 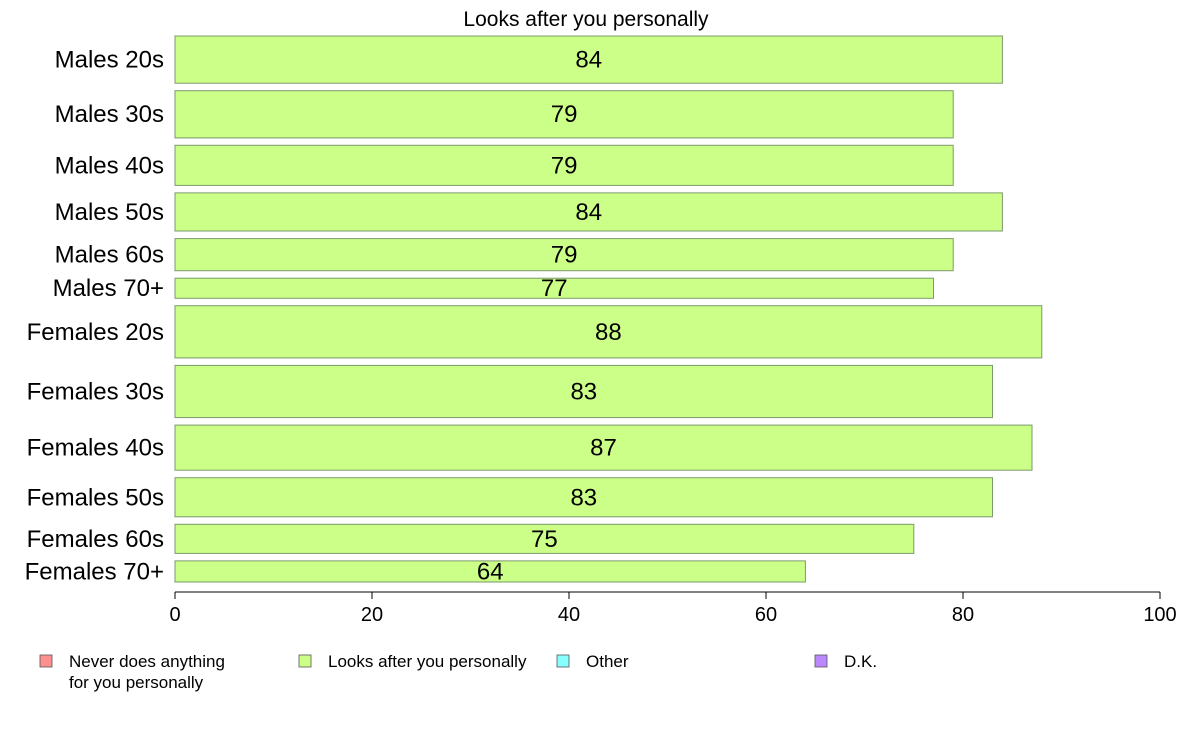 I want to click on data-label: 88, so click(x=608, y=332).